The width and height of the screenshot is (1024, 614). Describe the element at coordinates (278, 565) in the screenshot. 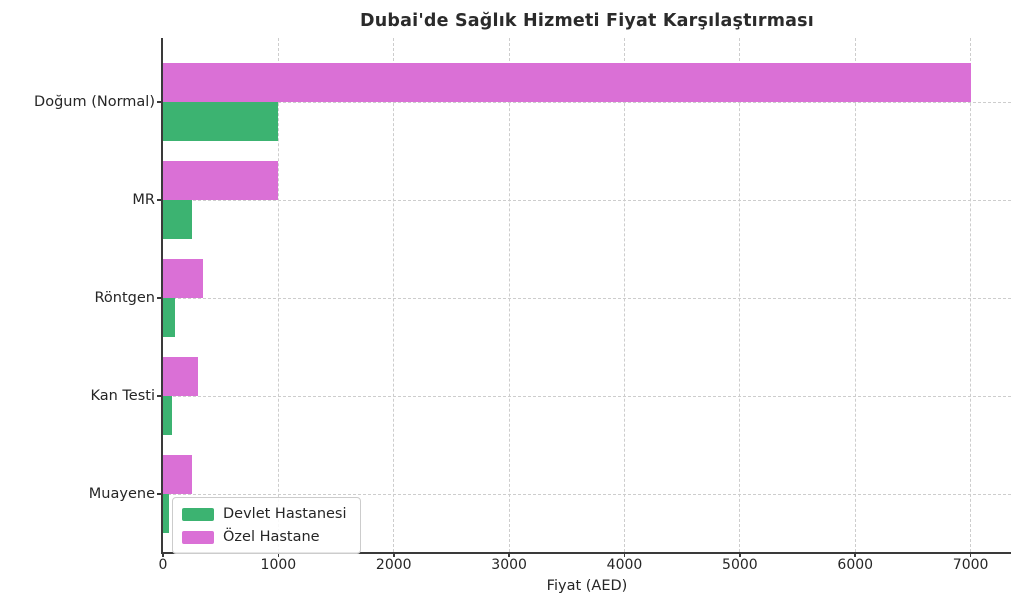

I see `x-tick-label: 1000` at that location.